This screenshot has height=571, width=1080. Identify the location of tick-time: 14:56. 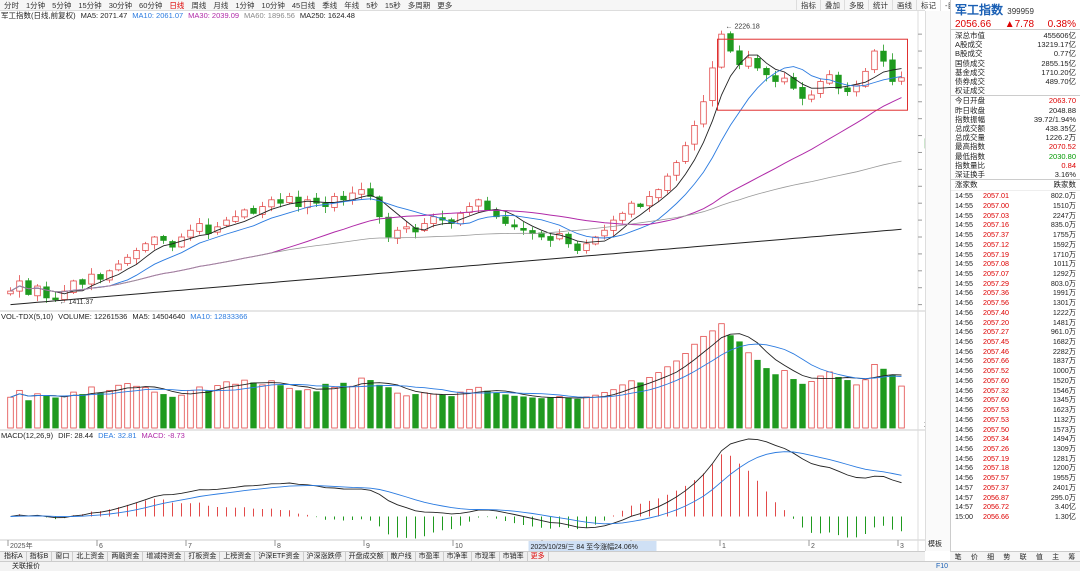
(964, 390).